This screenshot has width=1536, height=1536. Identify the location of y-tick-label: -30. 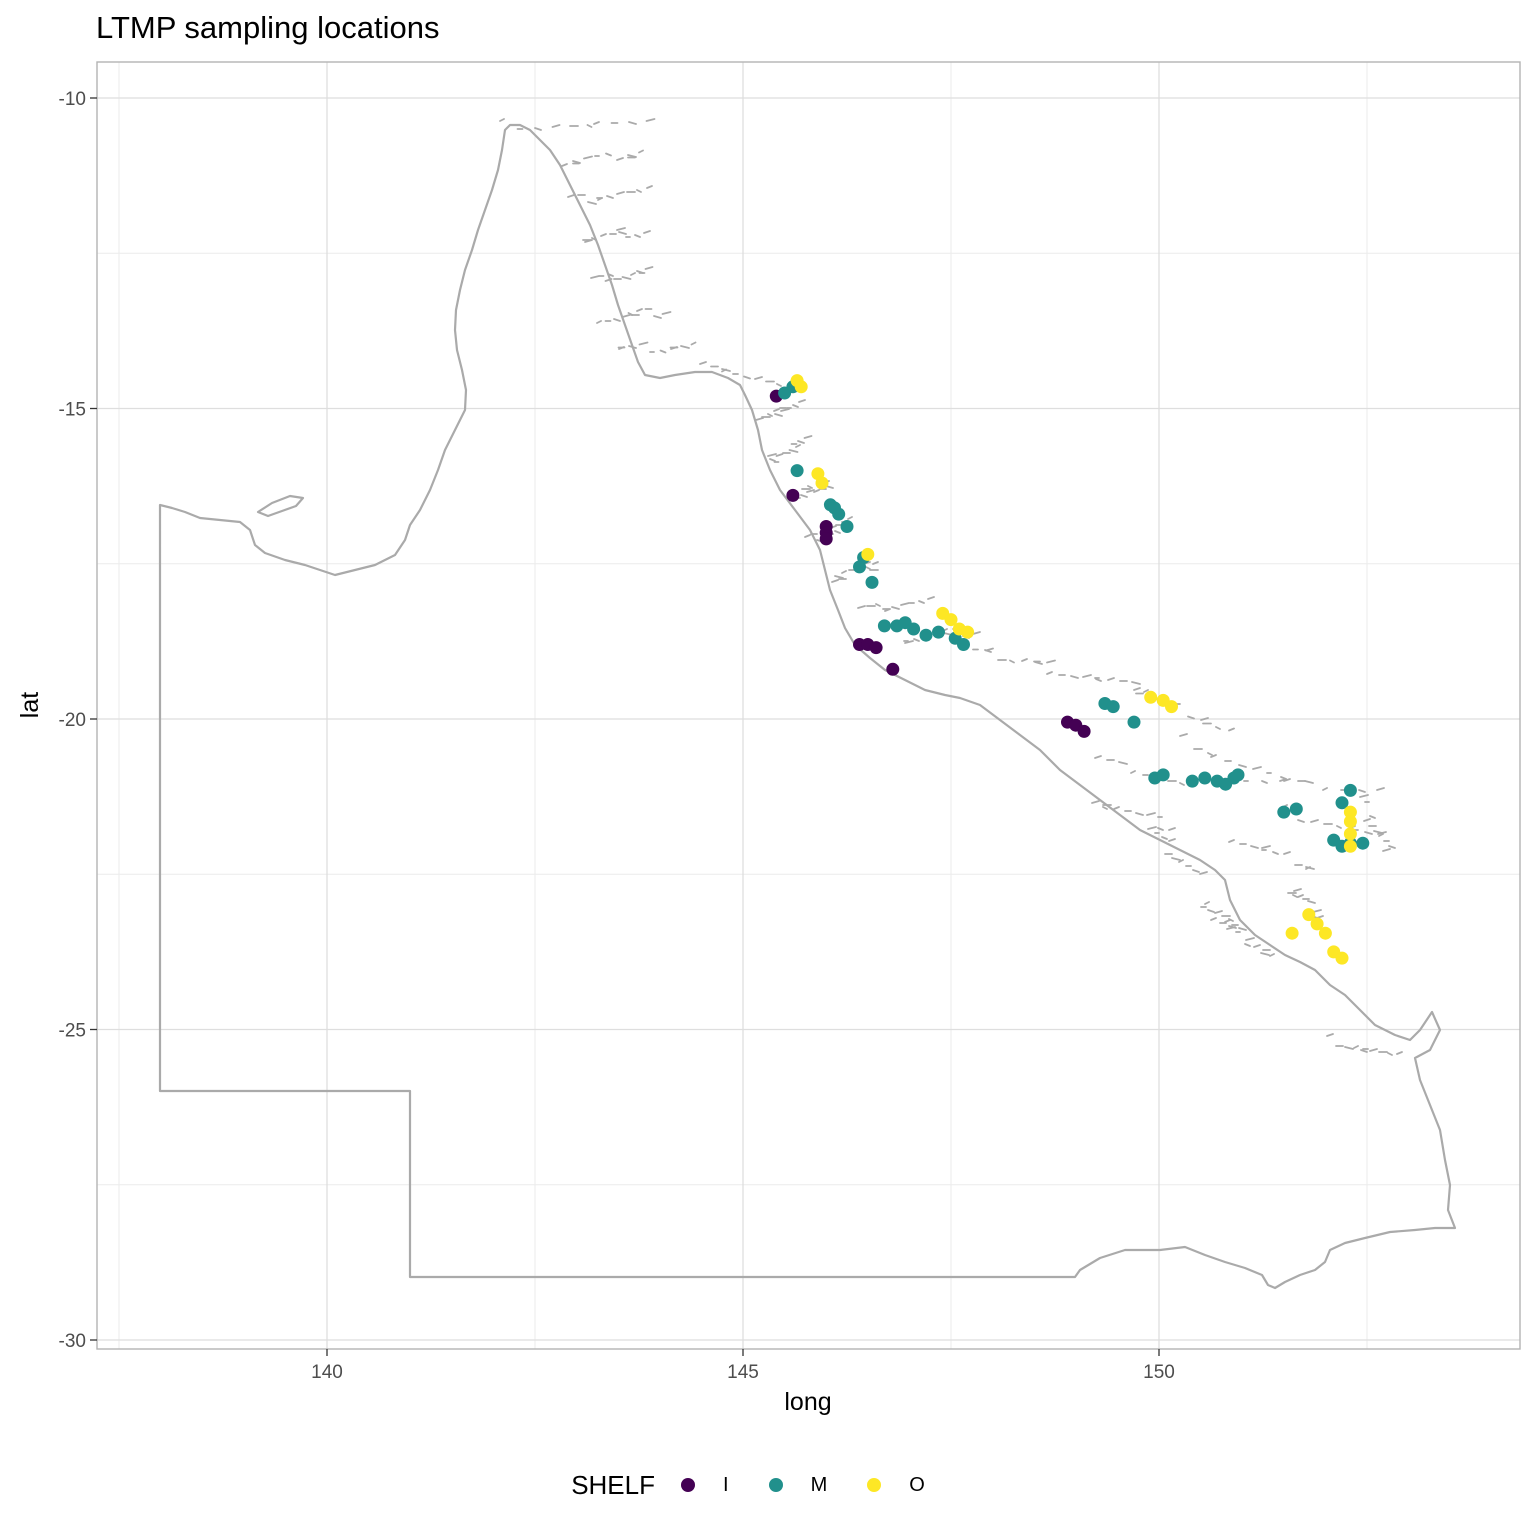
(72, 1341).